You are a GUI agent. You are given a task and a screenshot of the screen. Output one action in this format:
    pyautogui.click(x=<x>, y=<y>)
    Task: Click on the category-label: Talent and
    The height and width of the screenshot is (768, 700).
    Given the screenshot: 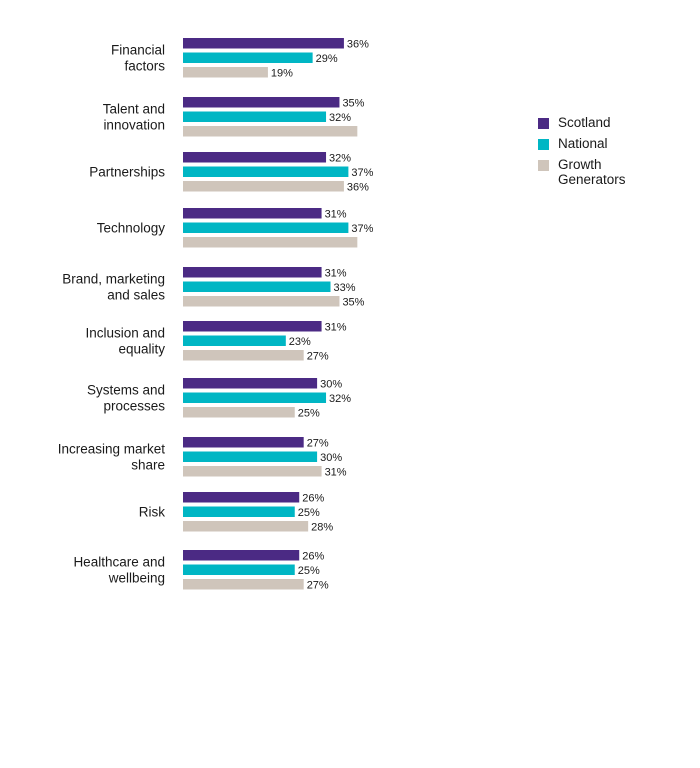 What is the action you would take?
    pyautogui.click(x=134, y=108)
    